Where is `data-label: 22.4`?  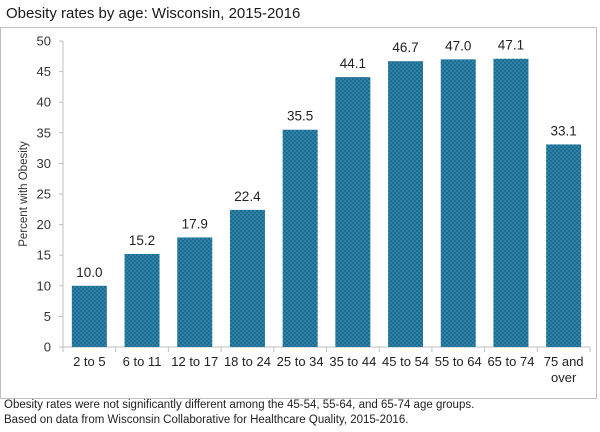 data-label: 22.4 is located at coordinates (247, 196).